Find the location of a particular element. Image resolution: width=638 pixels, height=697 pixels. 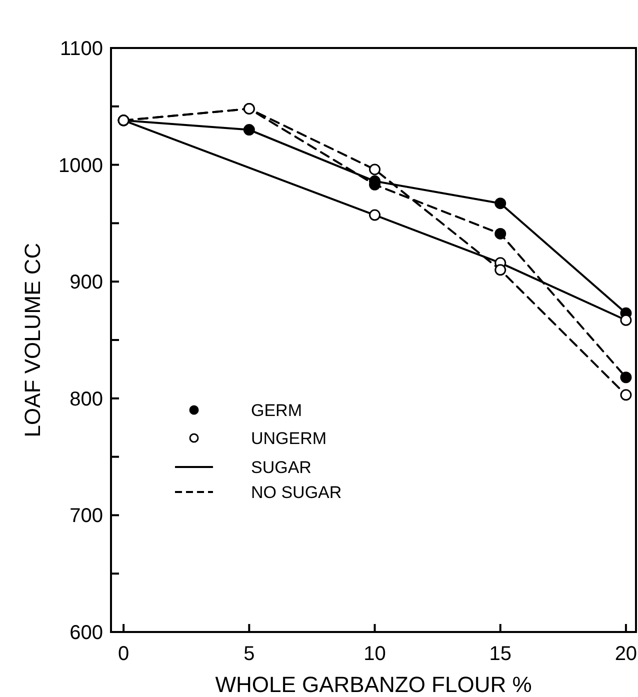

x-tick-label: 0 is located at coordinates (124, 654).